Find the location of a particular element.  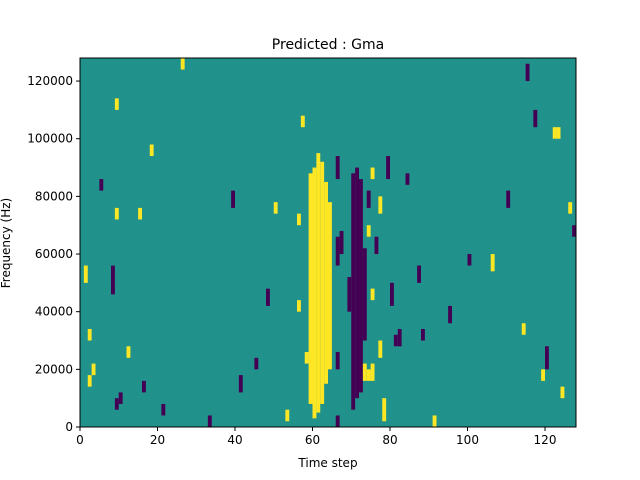

y-tick-label: 20000 is located at coordinates (54, 369).